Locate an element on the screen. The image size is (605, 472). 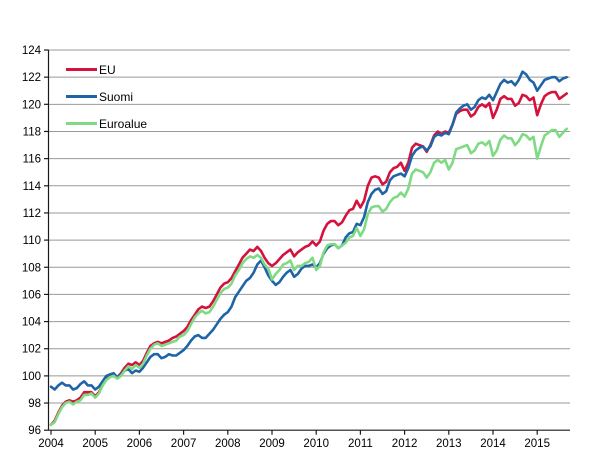
y-tick-label: 124 is located at coordinates (32, 51).